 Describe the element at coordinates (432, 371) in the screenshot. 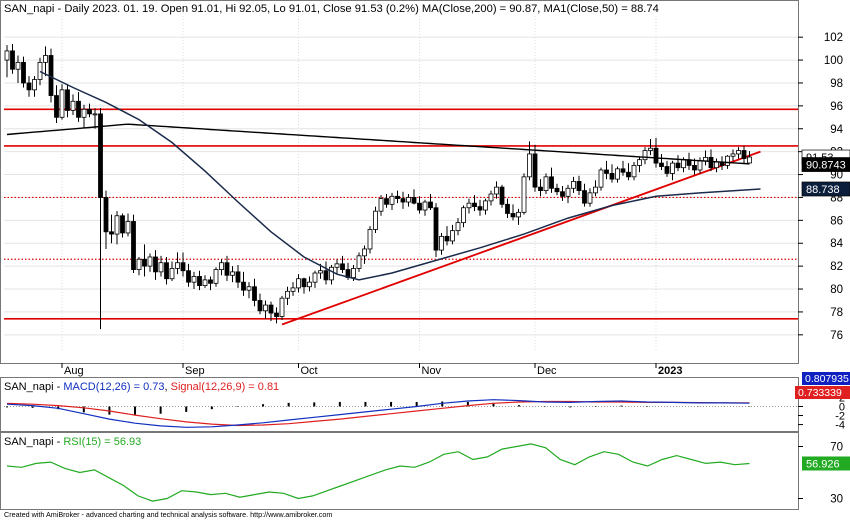

I see `date-tick-label: Nov` at that location.